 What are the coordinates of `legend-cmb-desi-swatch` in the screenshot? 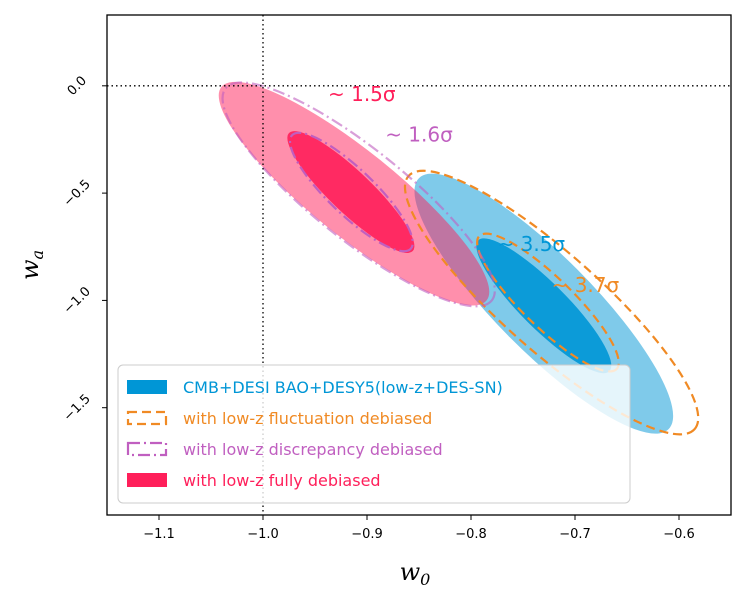 It's located at (147, 387).